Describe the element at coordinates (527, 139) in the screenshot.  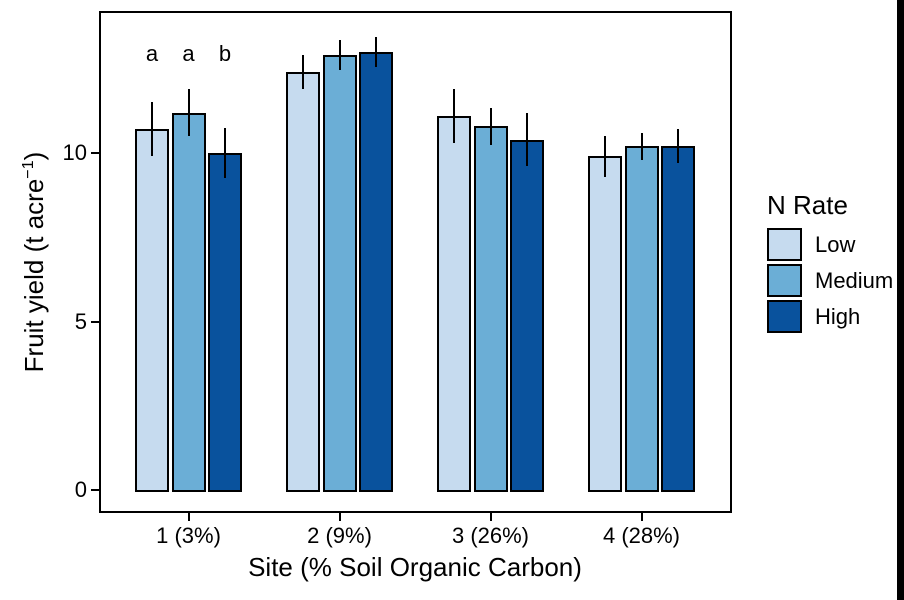
I see `error-bar-high-site3` at that location.